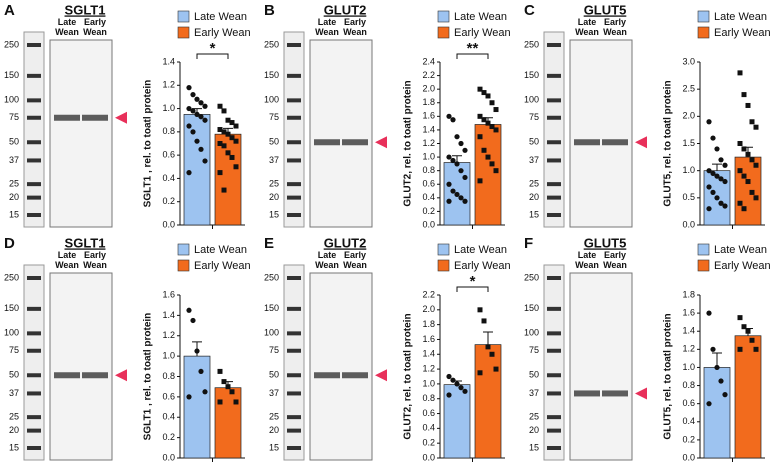 This screenshot has height=467, width=781. I want to click on error-bar, so click(488, 338).